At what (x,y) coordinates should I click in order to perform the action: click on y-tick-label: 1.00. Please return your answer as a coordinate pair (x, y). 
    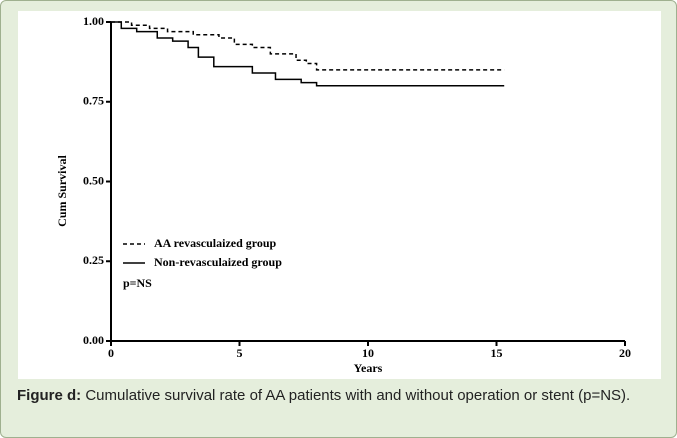
    Looking at the image, I should click on (93, 21).